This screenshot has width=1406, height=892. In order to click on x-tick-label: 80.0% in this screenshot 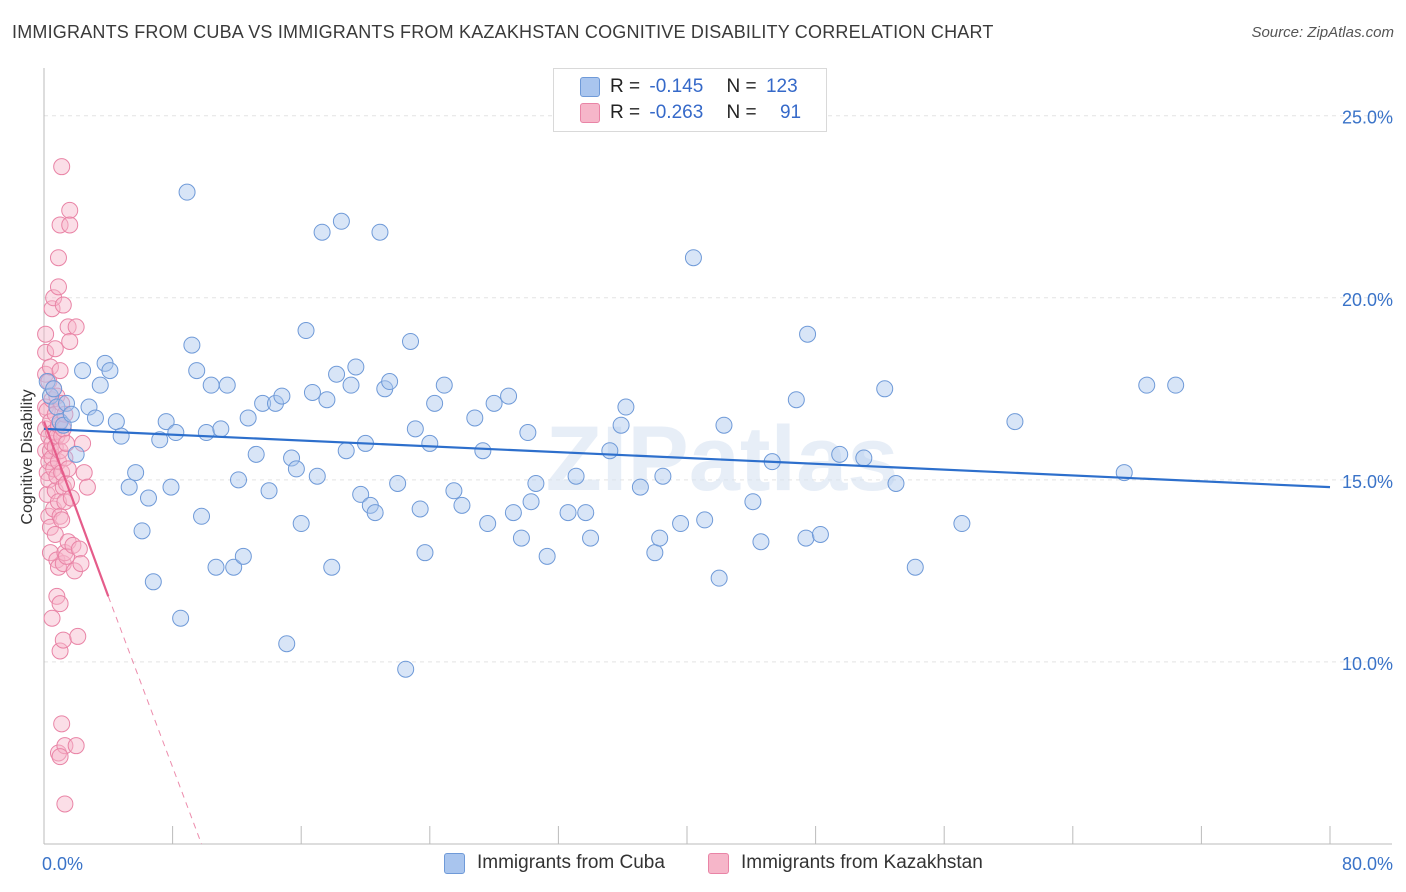, I will do `click(1367, 864)`.